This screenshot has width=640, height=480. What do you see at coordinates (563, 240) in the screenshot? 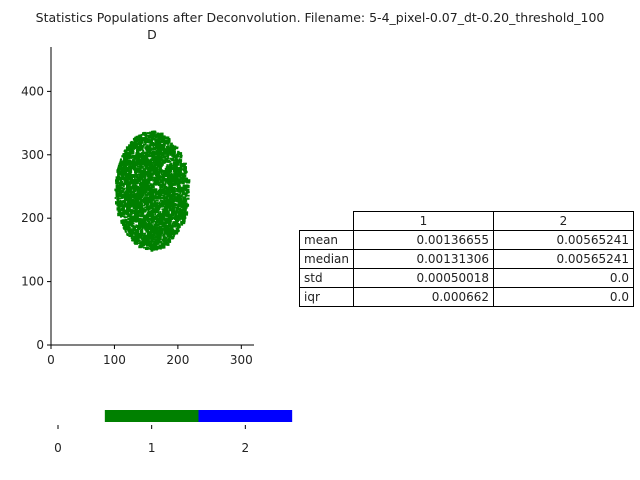
I see `table-cell: 0.00565241` at bounding box center [563, 240].